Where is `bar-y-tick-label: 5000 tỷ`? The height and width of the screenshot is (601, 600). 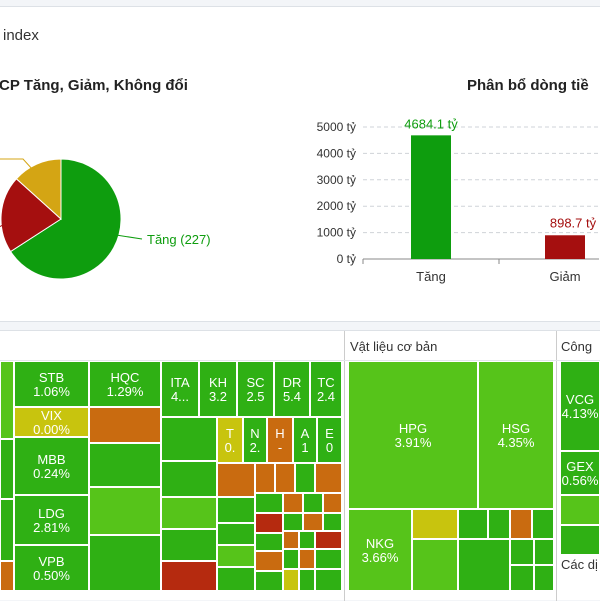 bar-y-tick-label: 5000 tỷ is located at coordinates (336, 127).